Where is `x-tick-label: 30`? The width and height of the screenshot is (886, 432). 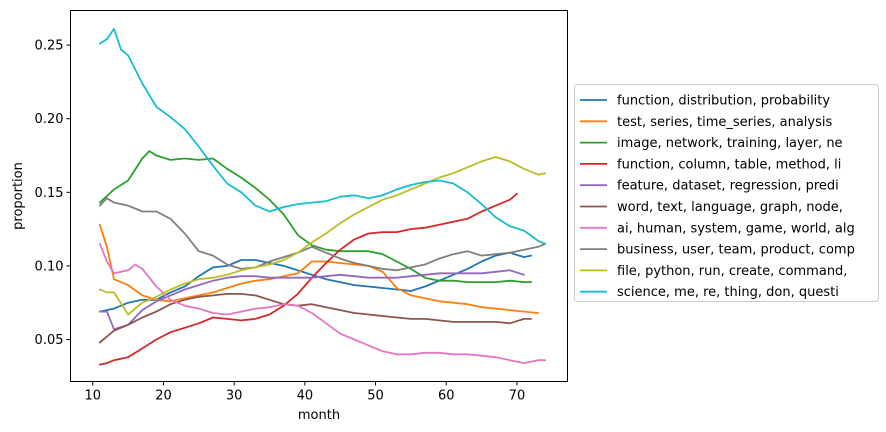 x-tick-label: 30 is located at coordinates (234, 396).